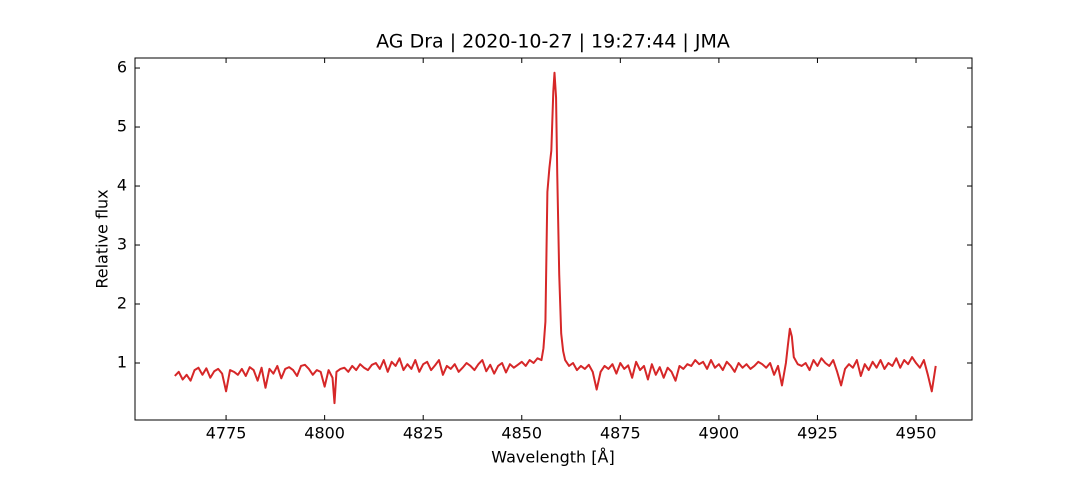 This screenshot has height=480, width=1080. What do you see at coordinates (226, 433) in the screenshot?
I see `x-tick-label: 4775` at bounding box center [226, 433].